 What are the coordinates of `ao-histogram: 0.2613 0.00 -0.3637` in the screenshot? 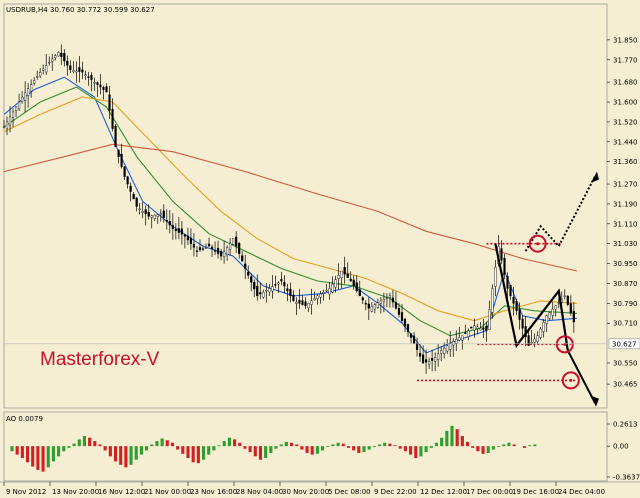 It's located at (325, 451).